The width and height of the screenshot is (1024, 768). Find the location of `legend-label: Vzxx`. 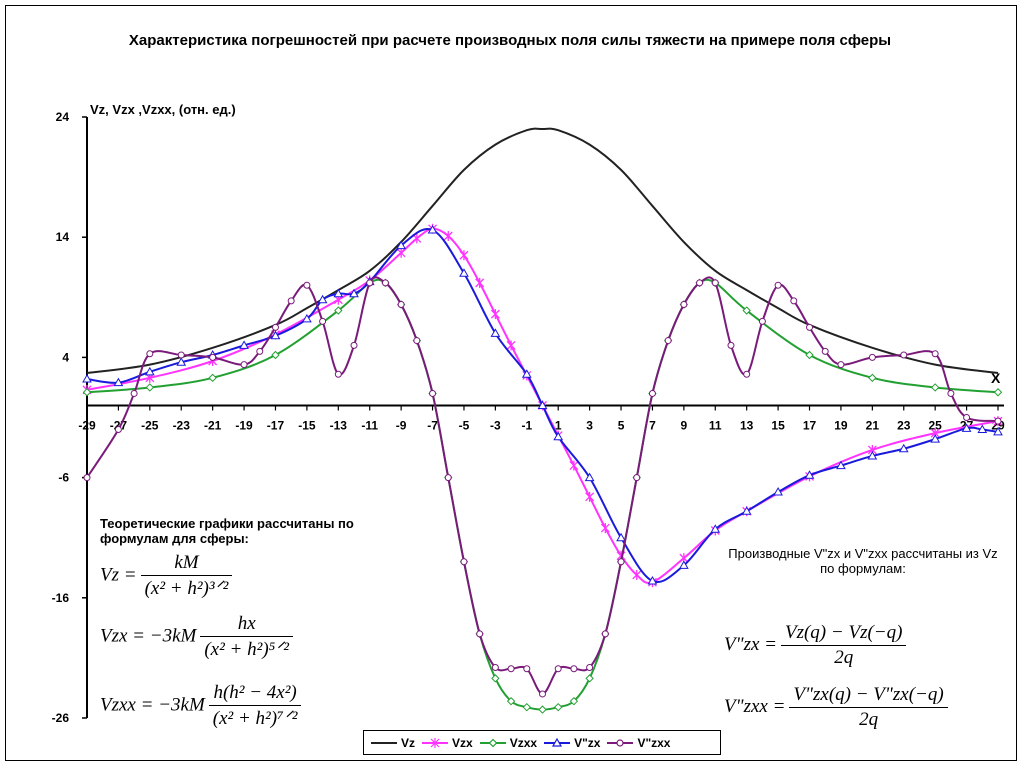

legend-label: Vzxx is located at coordinates (523, 742).